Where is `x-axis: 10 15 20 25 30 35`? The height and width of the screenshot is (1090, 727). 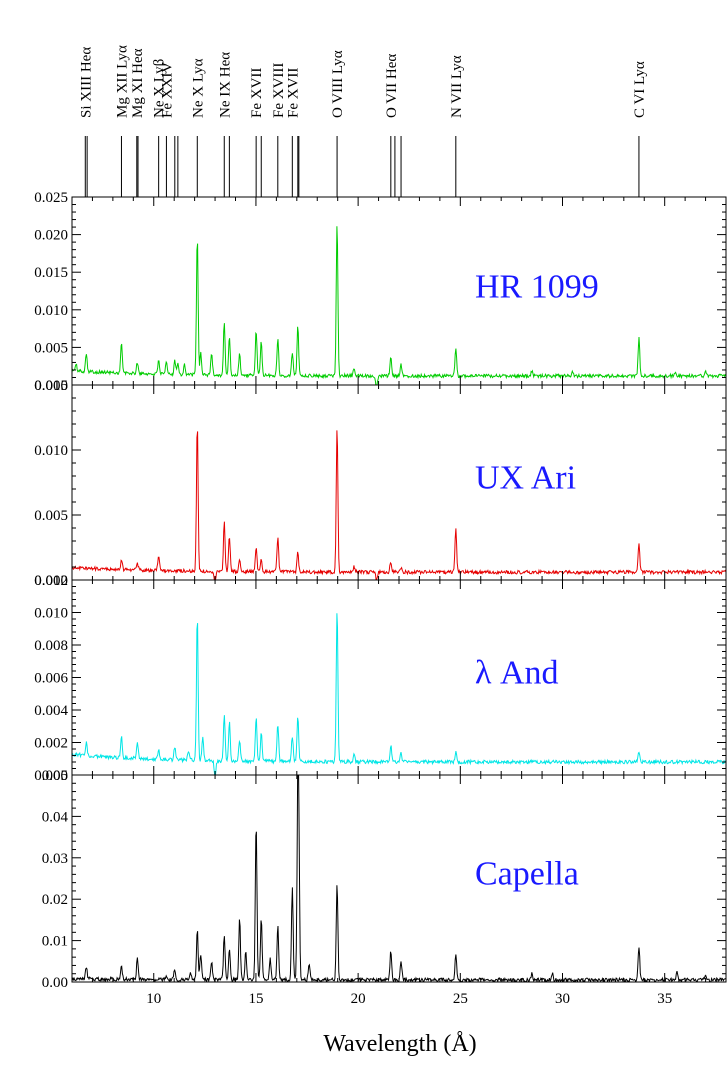 x-axis: 10 15 20 25 30 35 is located at coordinates (409, 999).